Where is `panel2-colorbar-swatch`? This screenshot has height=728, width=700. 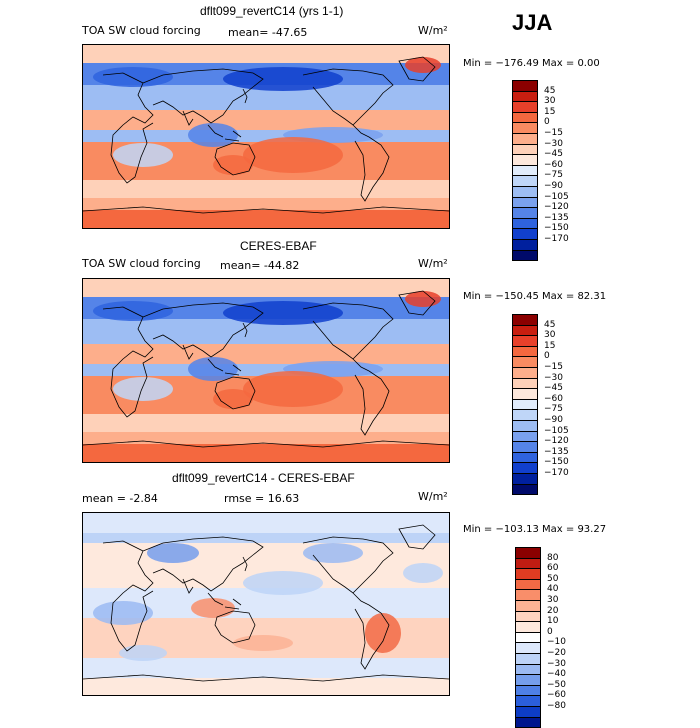 panel2-colorbar-swatch is located at coordinates (525, 489).